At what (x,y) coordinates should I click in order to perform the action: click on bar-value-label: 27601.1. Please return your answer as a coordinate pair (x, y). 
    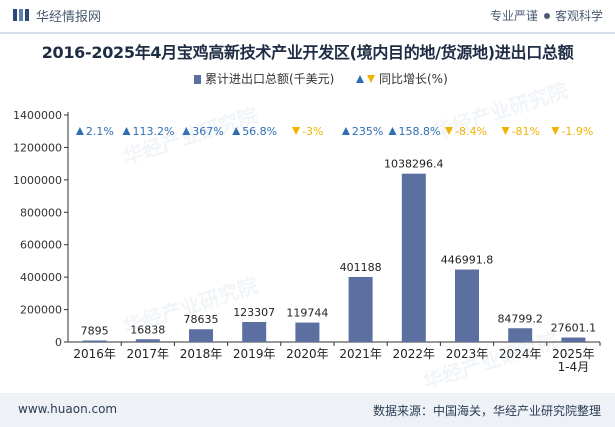
    Looking at the image, I should click on (574, 328).